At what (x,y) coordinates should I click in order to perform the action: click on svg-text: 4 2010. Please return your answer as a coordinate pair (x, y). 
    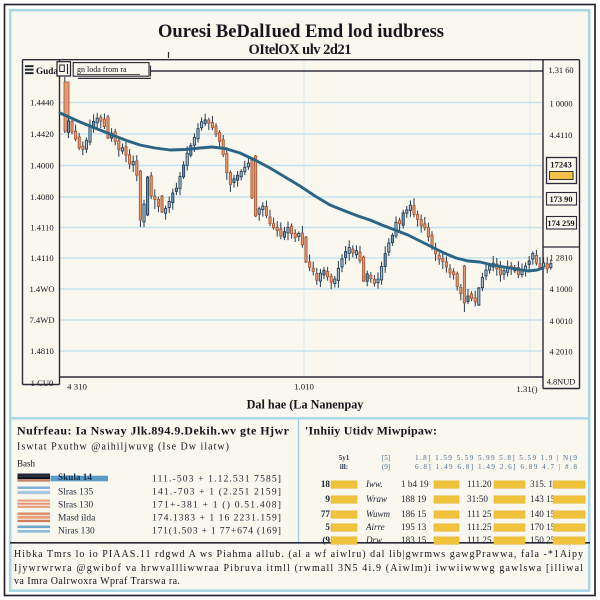
    Looking at the image, I should click on (560, 352).